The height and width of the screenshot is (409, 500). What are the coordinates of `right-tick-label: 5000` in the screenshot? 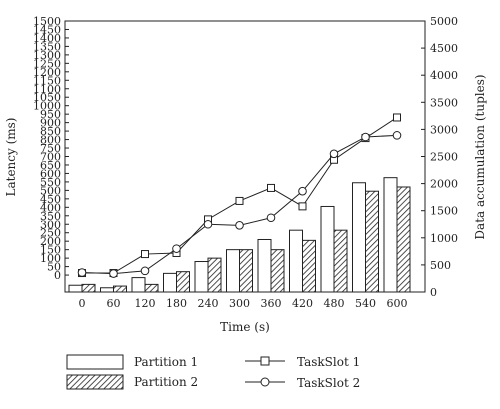 It's located at (444, 21).